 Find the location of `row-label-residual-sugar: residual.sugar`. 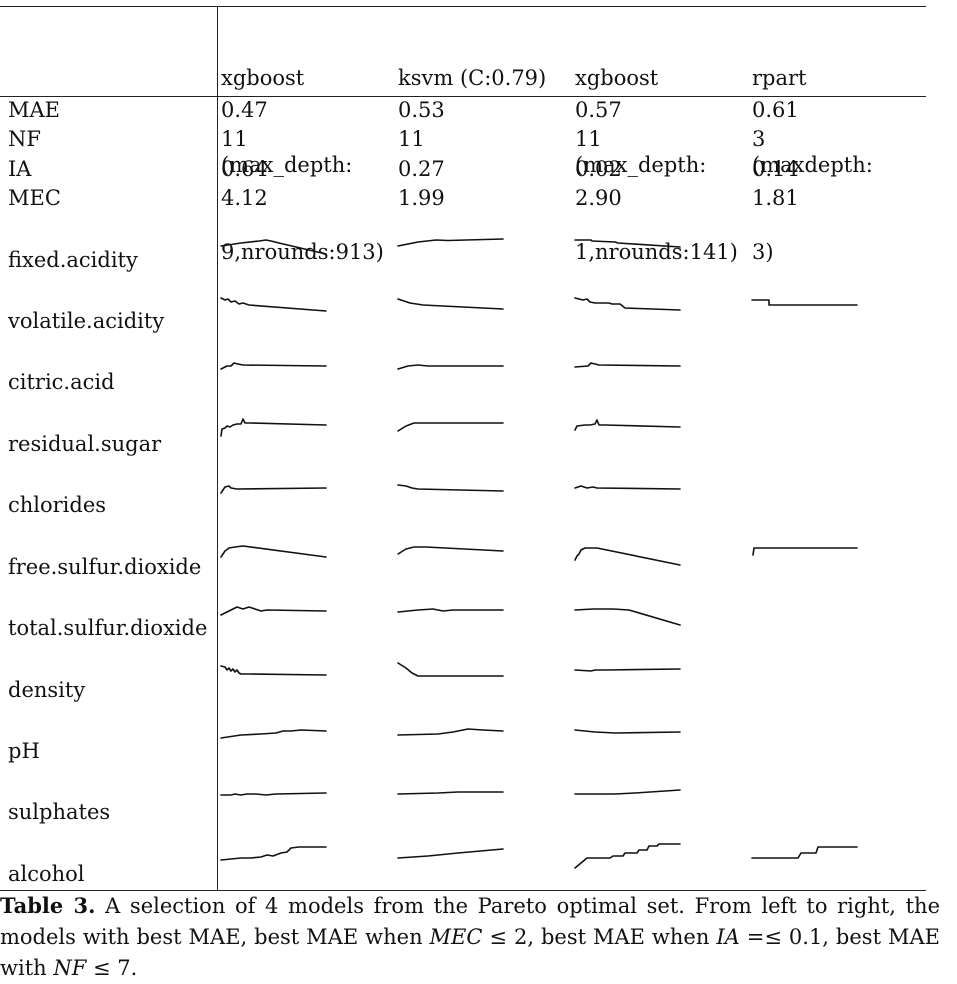

row-label-residual-sugar: residual.sugar is located at coordinates (85, 444).